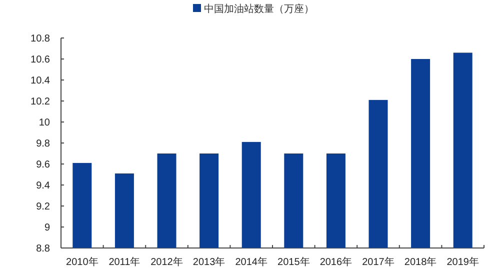  I want to click on y-tick-label: 10.2, so click(40, 102).